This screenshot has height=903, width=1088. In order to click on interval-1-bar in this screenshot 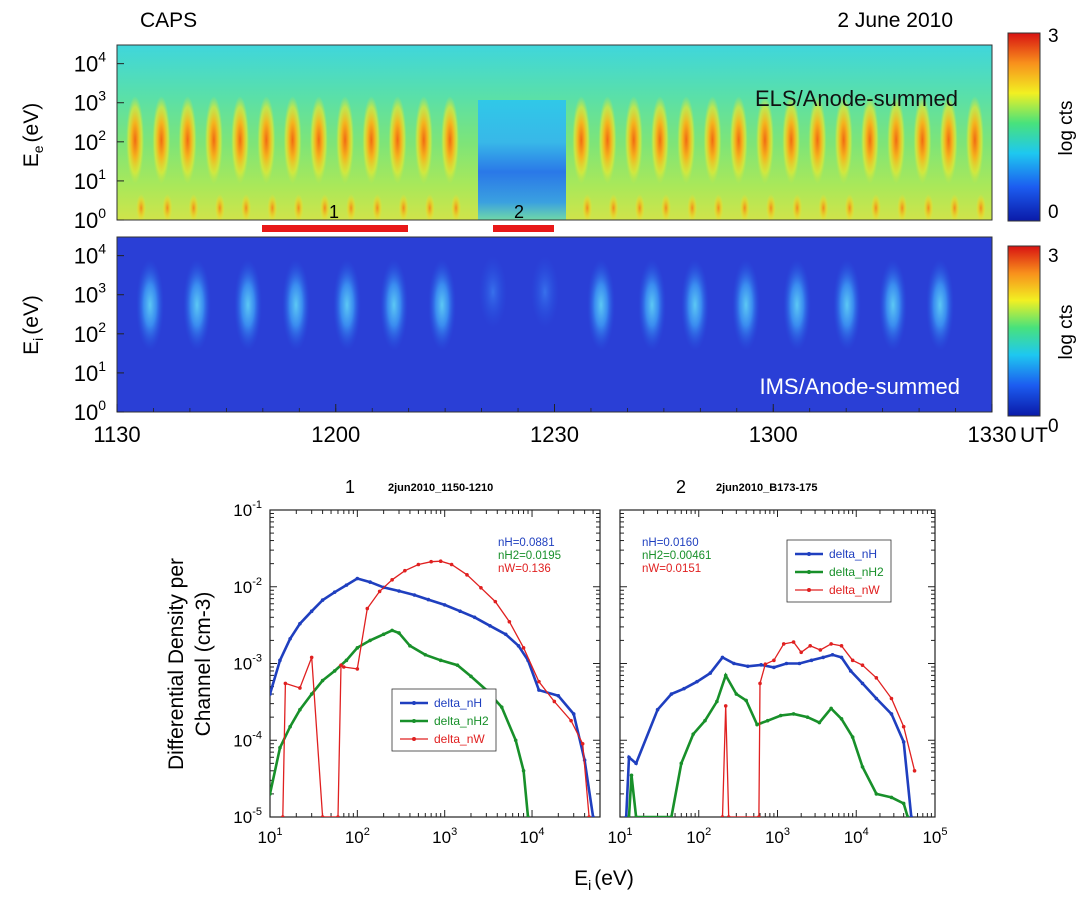, I will do `click(335, 228)`.